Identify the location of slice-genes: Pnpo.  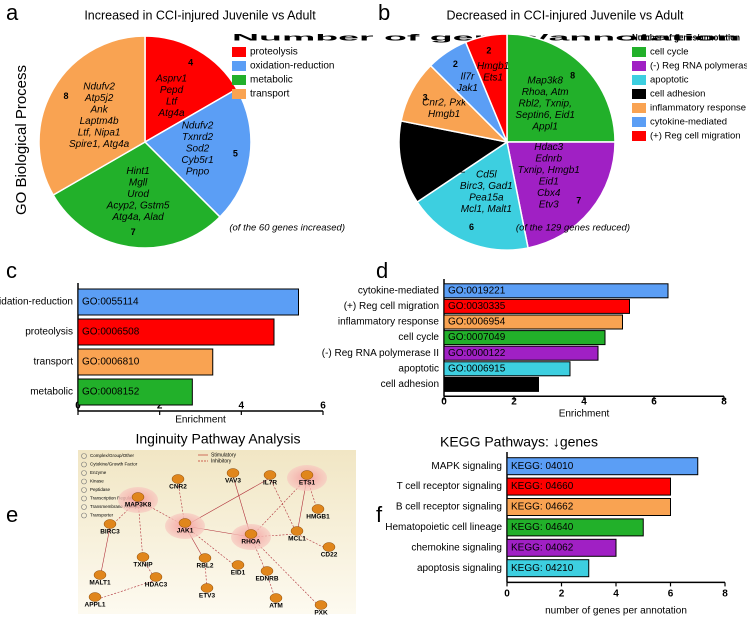
(198, 172).